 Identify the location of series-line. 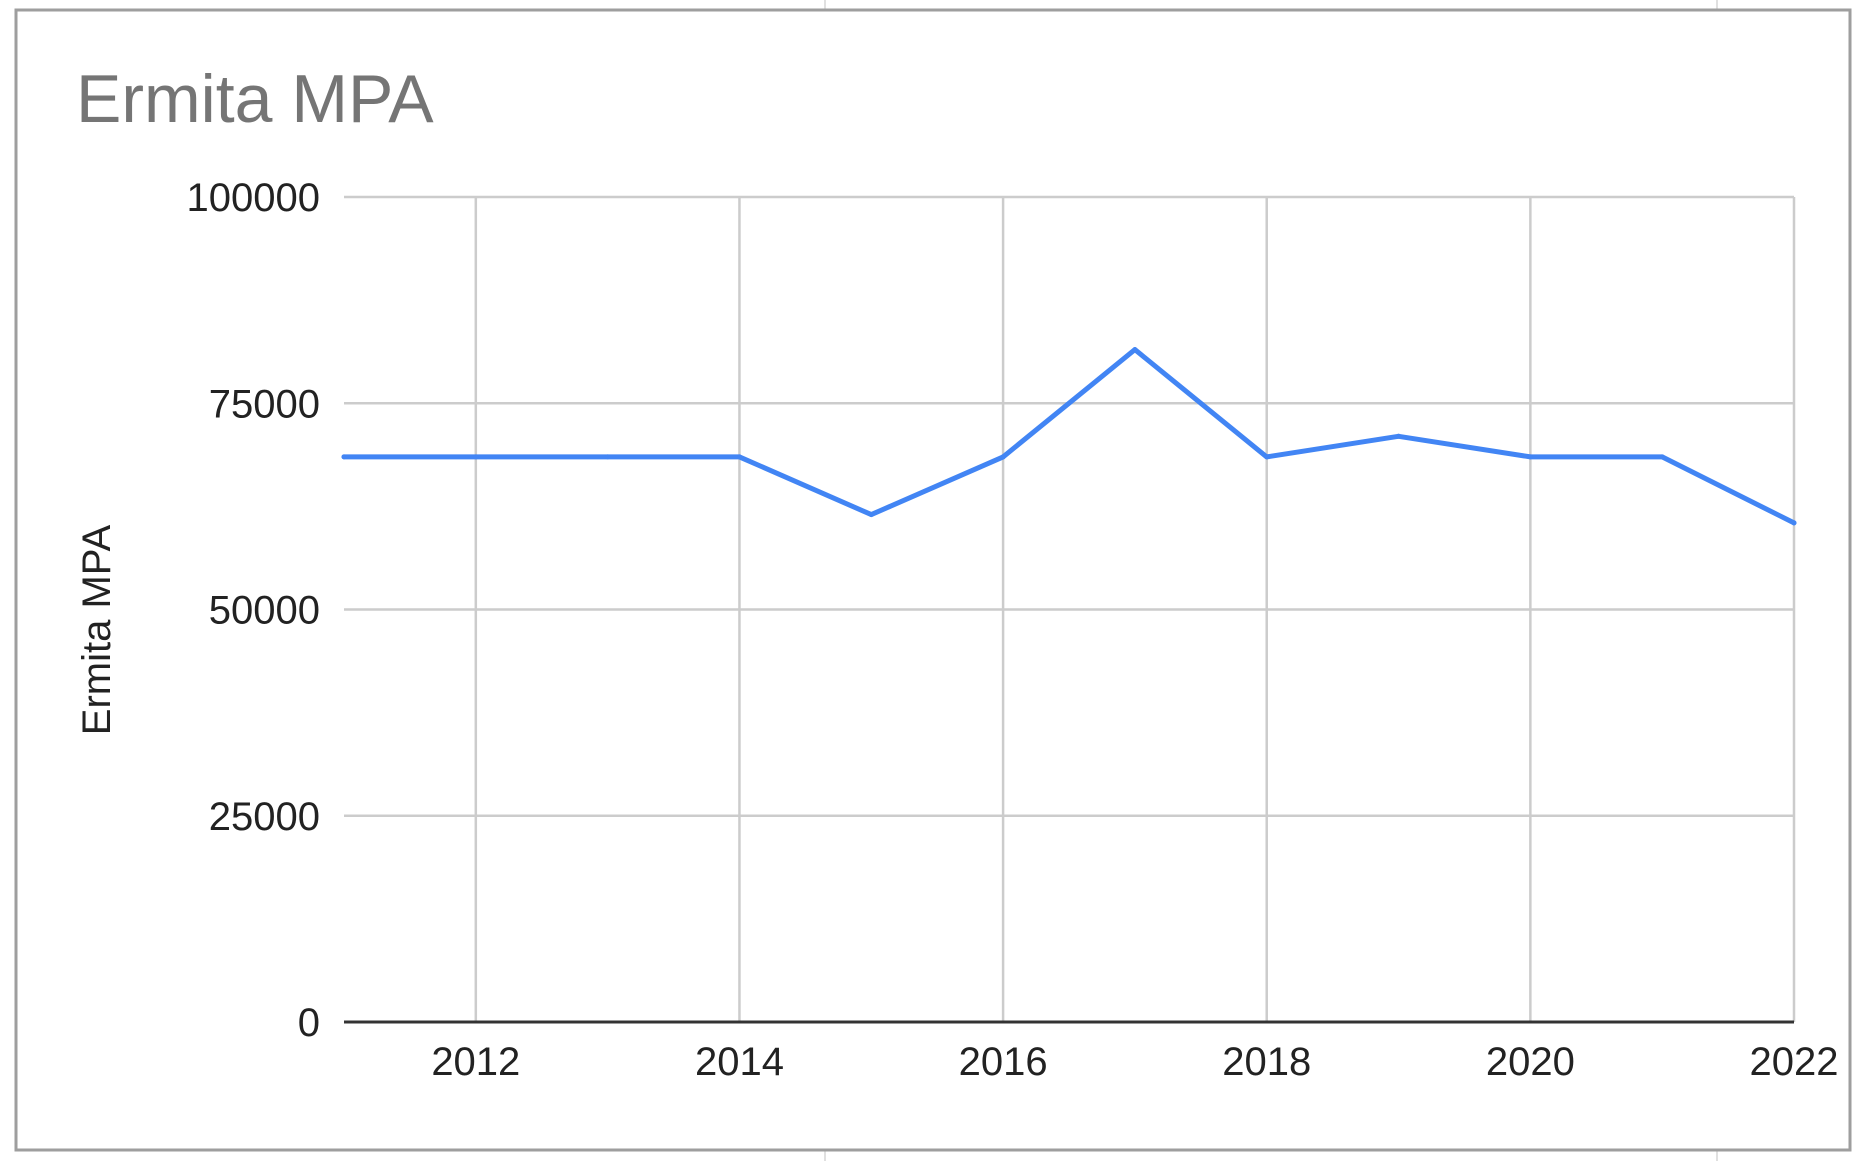
(1069, 436).